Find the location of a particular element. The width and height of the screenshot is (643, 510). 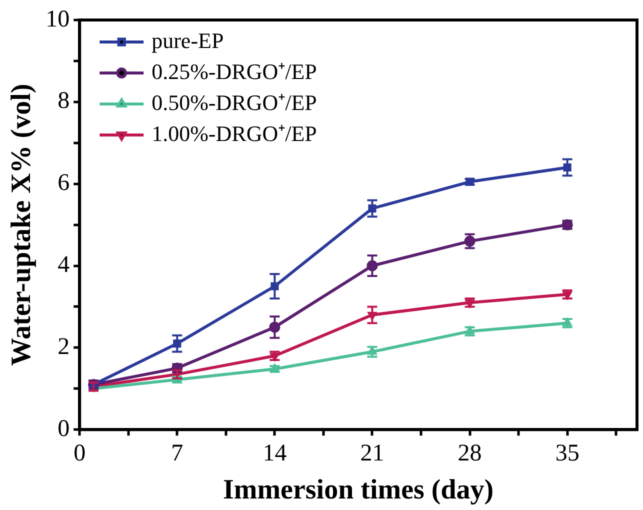

legend-label: 1.00%-DRGO⁺/EP is located at coordinates (234, 133).